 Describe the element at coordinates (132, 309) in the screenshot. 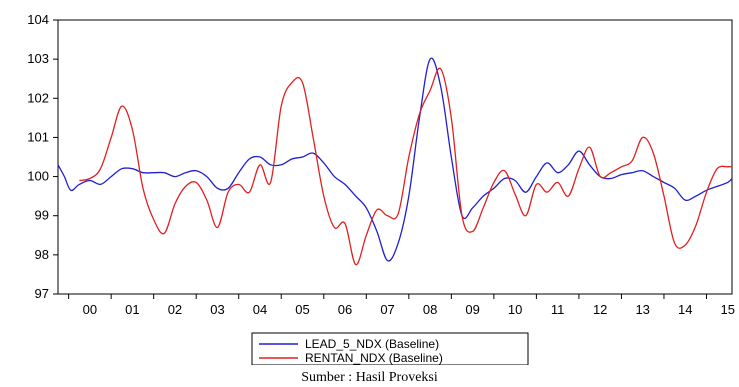

I see `x-tick-label: 01` at that location.